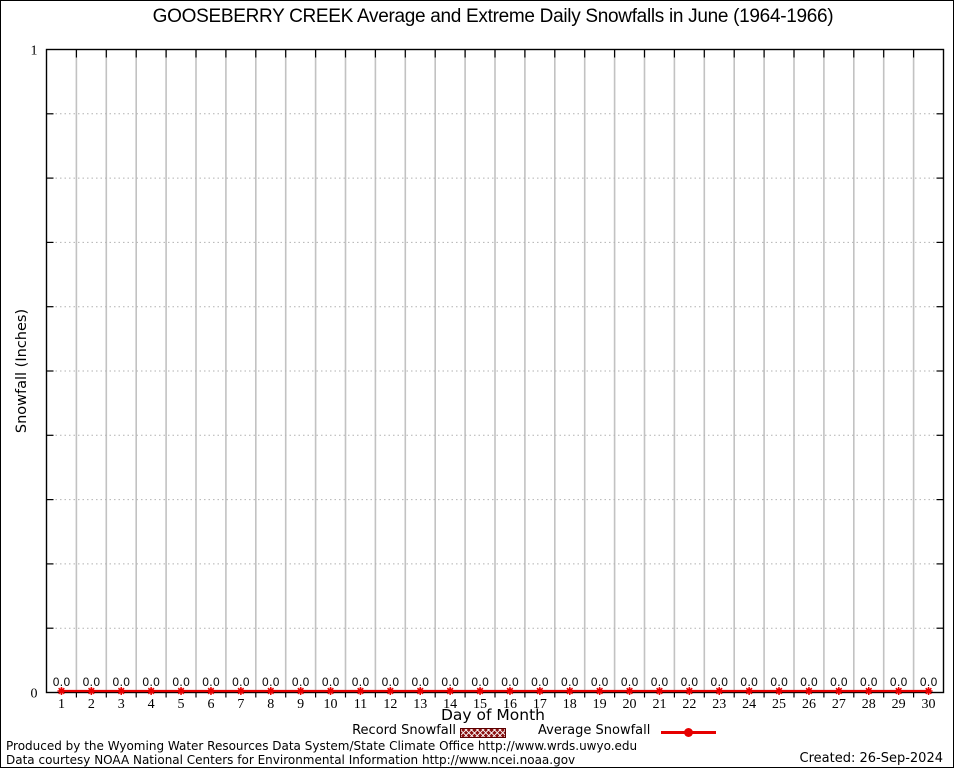 The height and width of the screenshot is (768, 954). What do you see at coordinates (181, 704) in the screenshot?
I see `svg-text: 5` at bounding box center [181, 704].